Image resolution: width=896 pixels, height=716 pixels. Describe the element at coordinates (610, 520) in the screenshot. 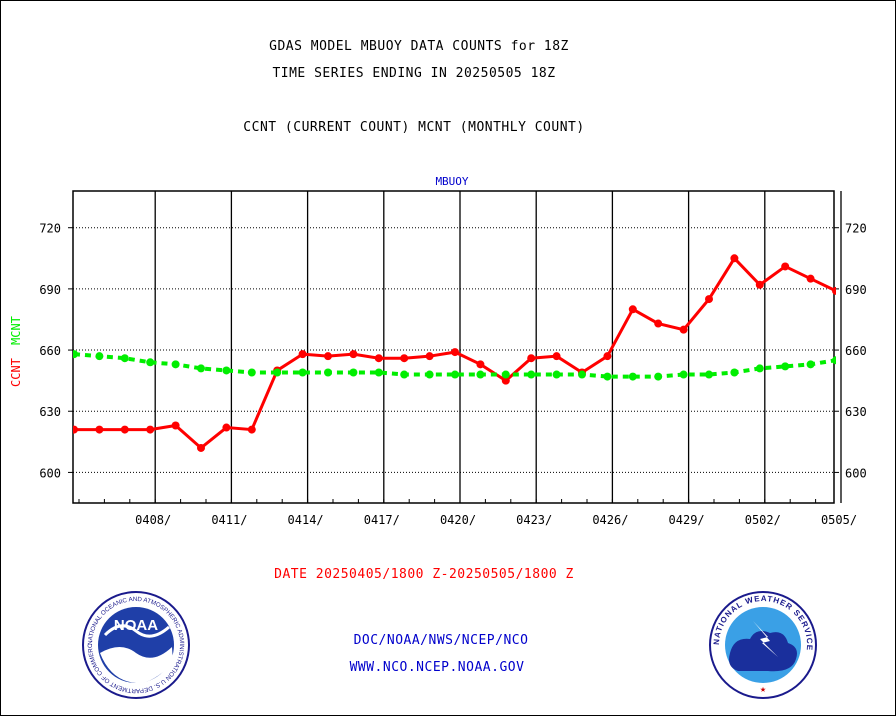

I see `x-tick-label: 0426/` at that location.